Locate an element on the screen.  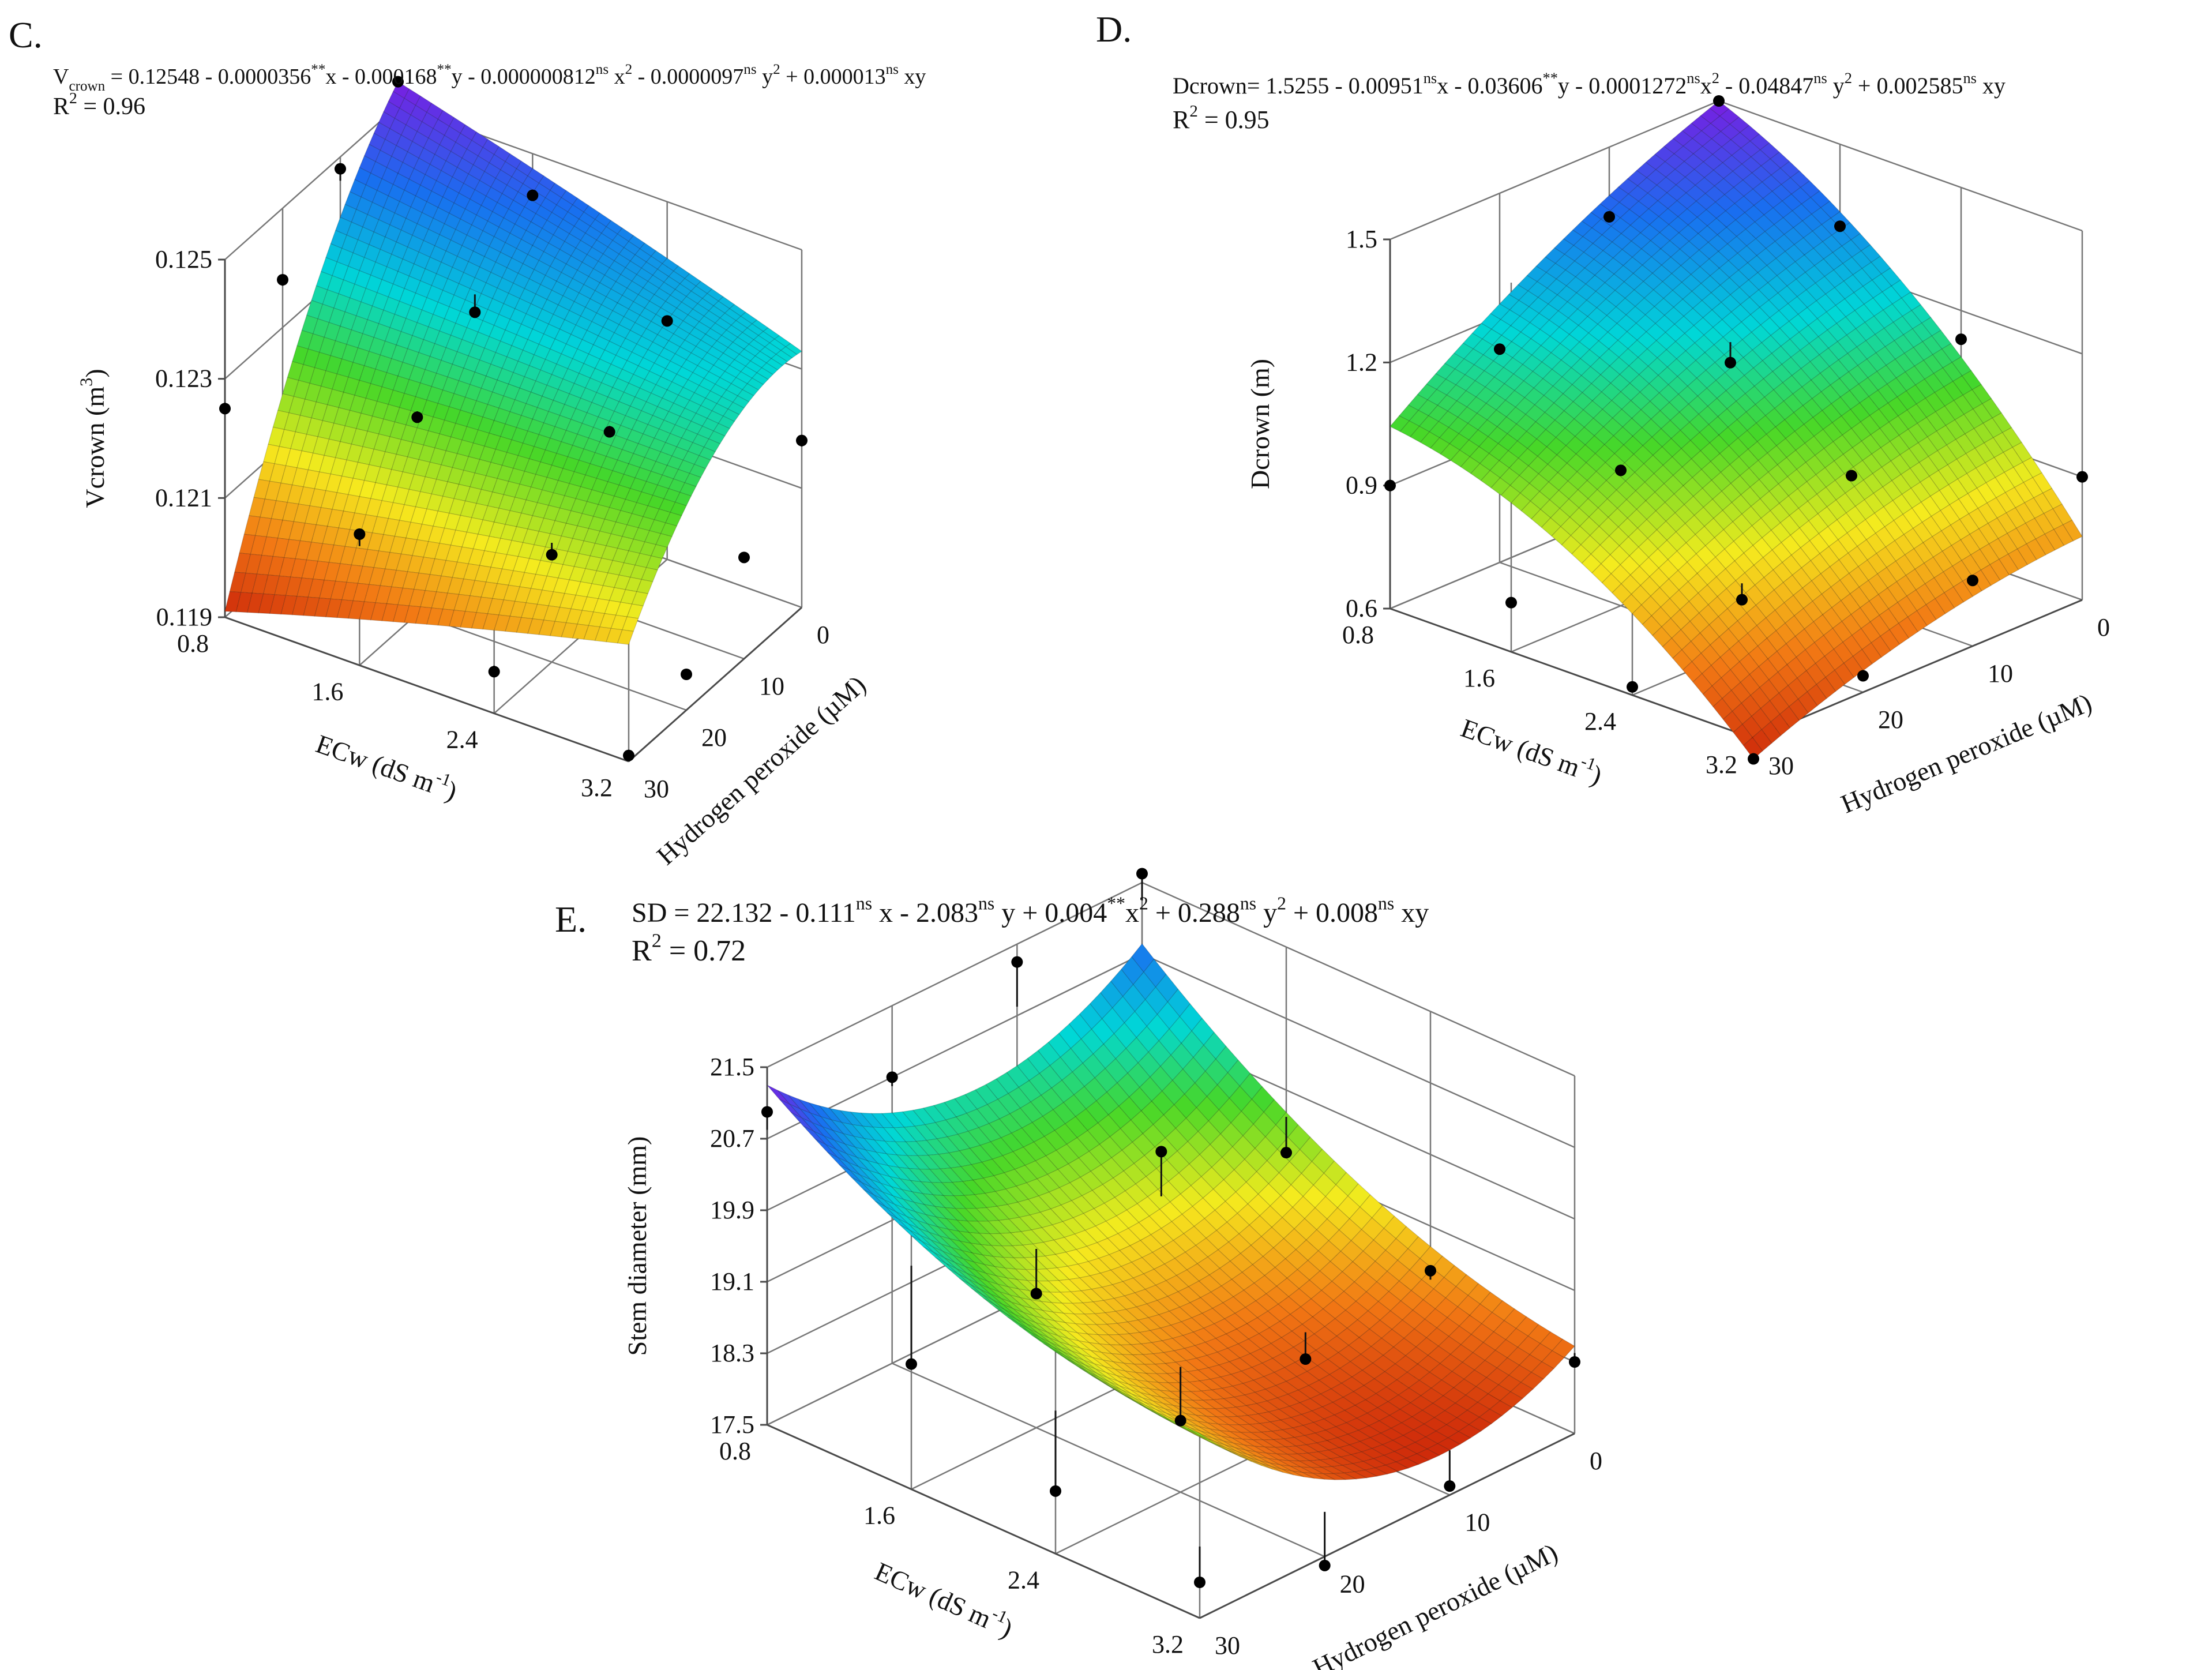
z-tick-label: 0.119 is located at coordinates (184, 617).